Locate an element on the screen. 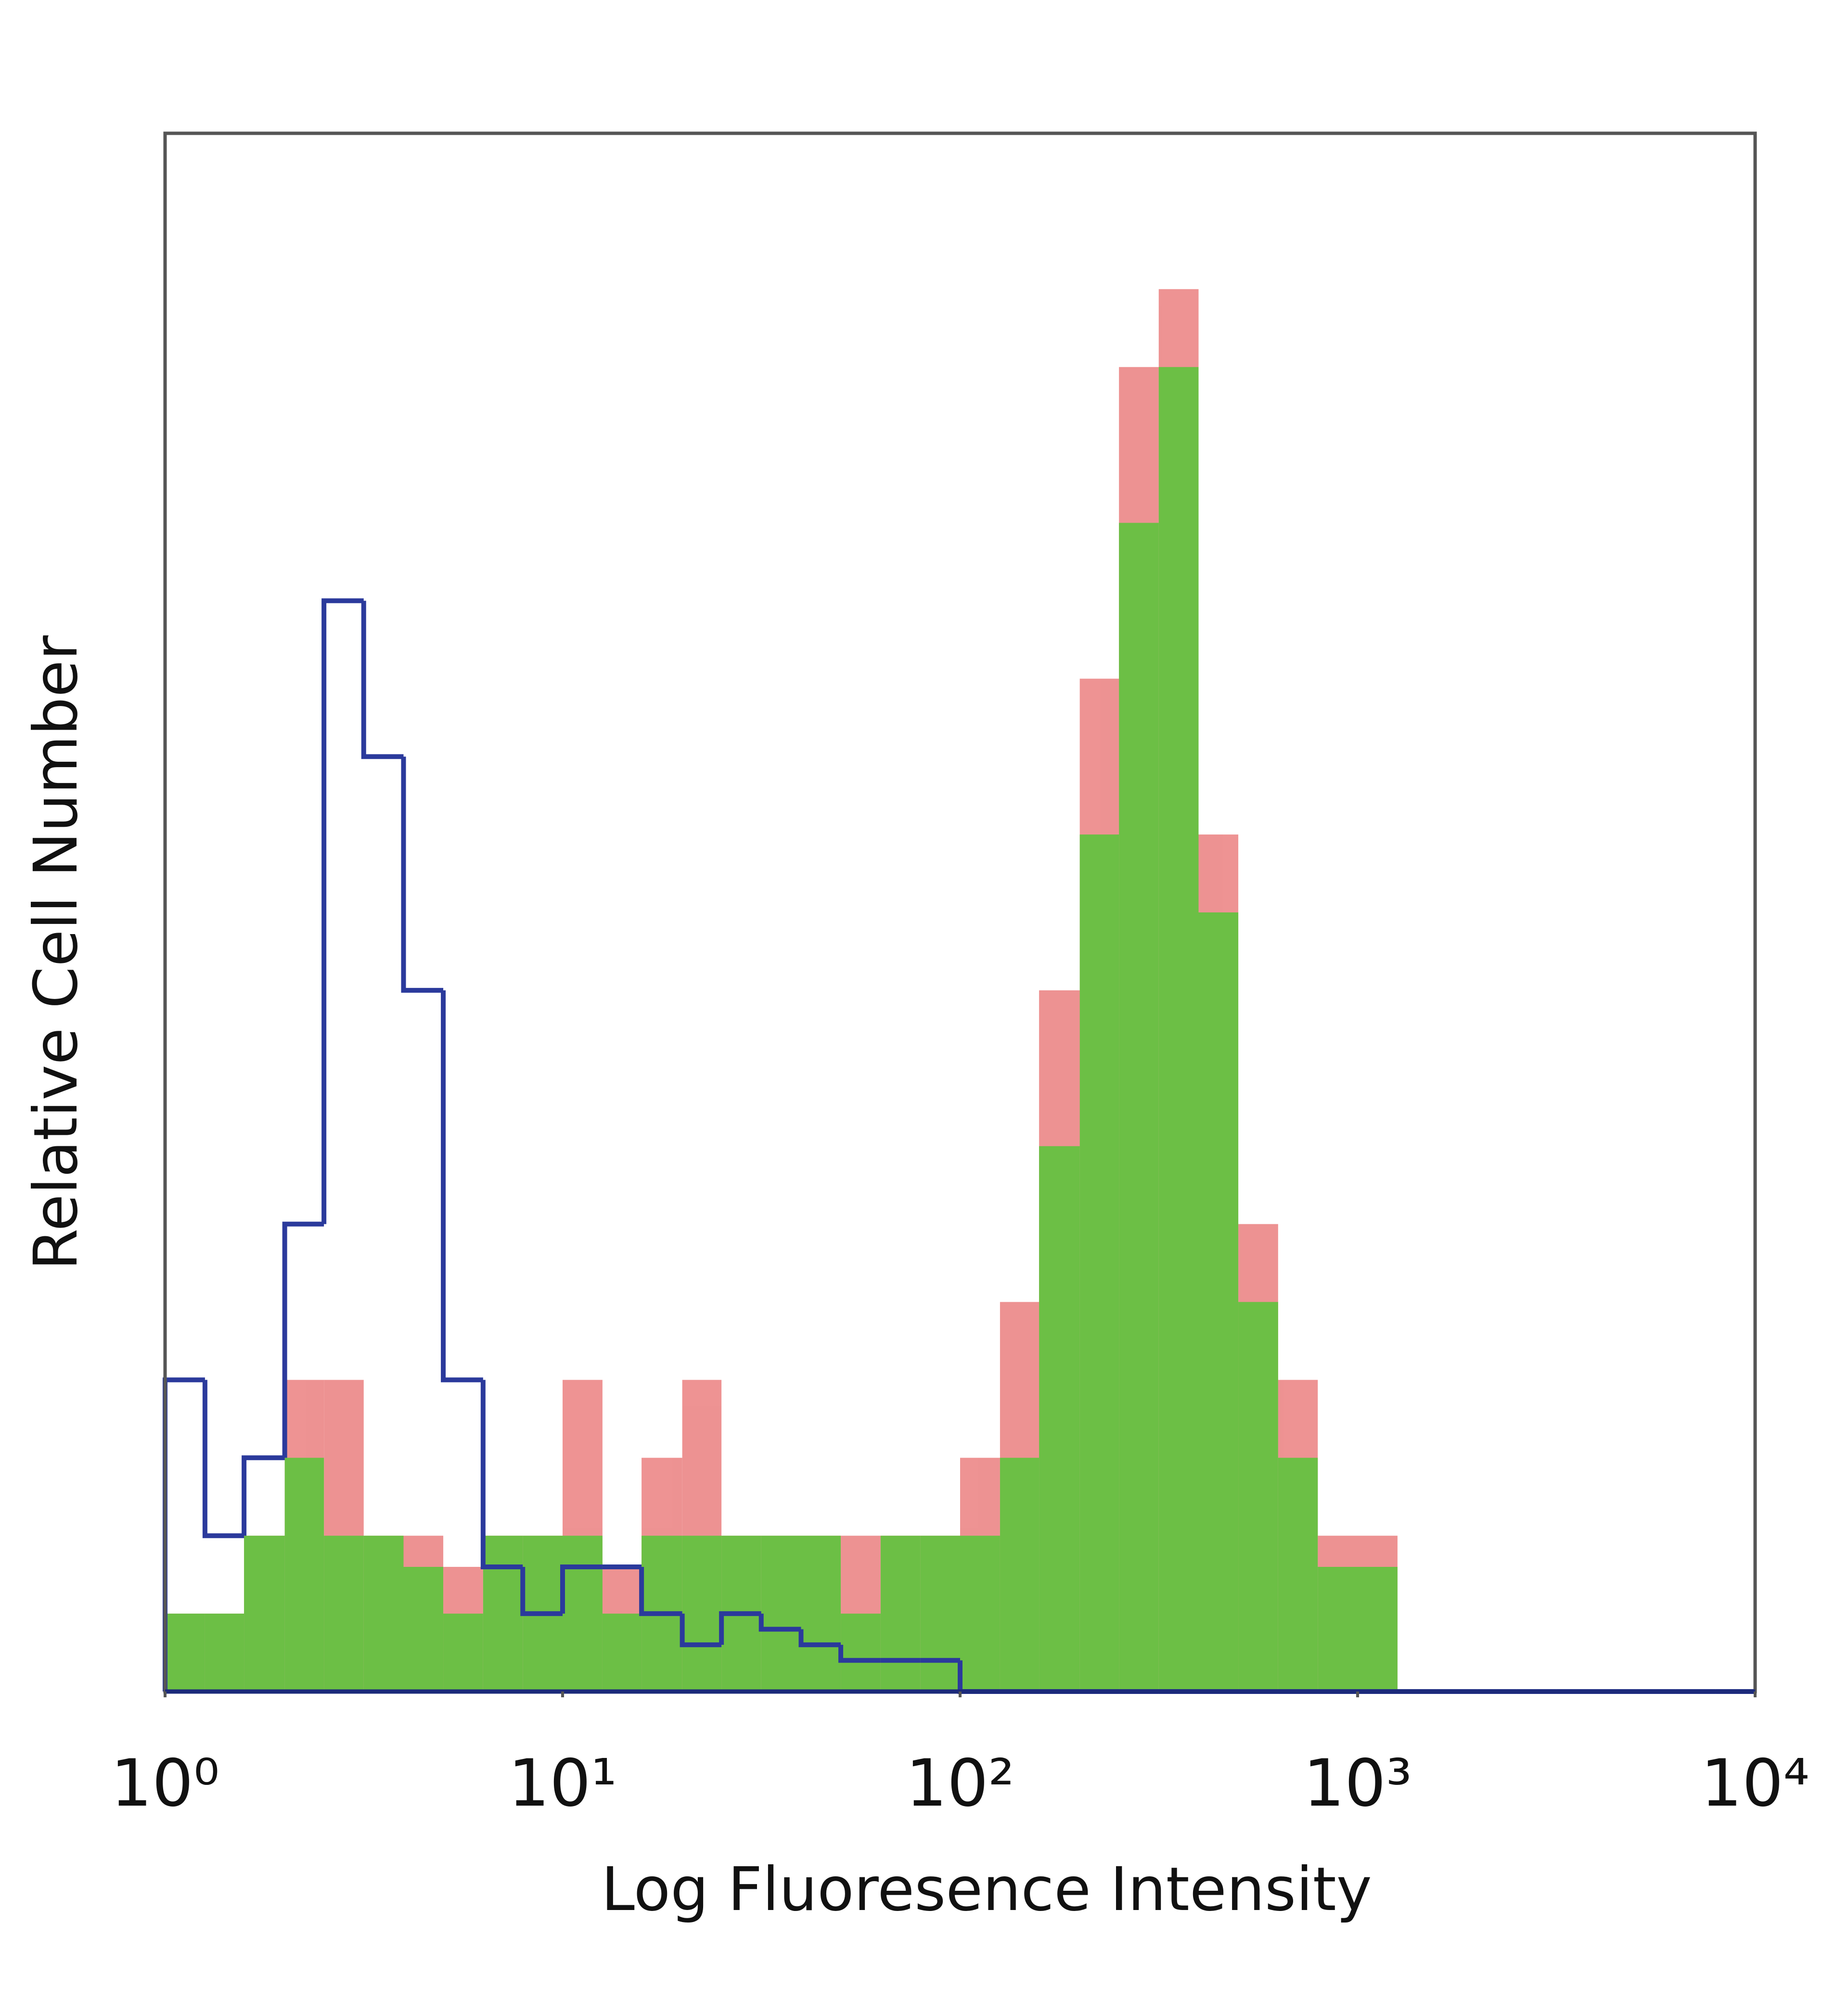 The width and height of the screenshot is (1848, 2000). x-tick-label: 10² is located at coordinates (960, 1783).